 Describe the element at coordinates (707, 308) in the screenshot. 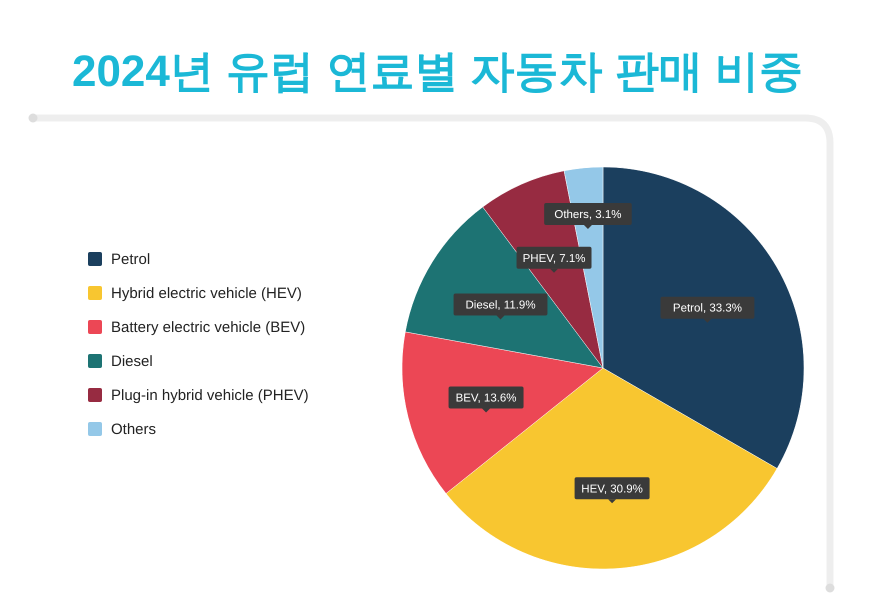

I see `data-label: Petrol, 33.3%` at that location.